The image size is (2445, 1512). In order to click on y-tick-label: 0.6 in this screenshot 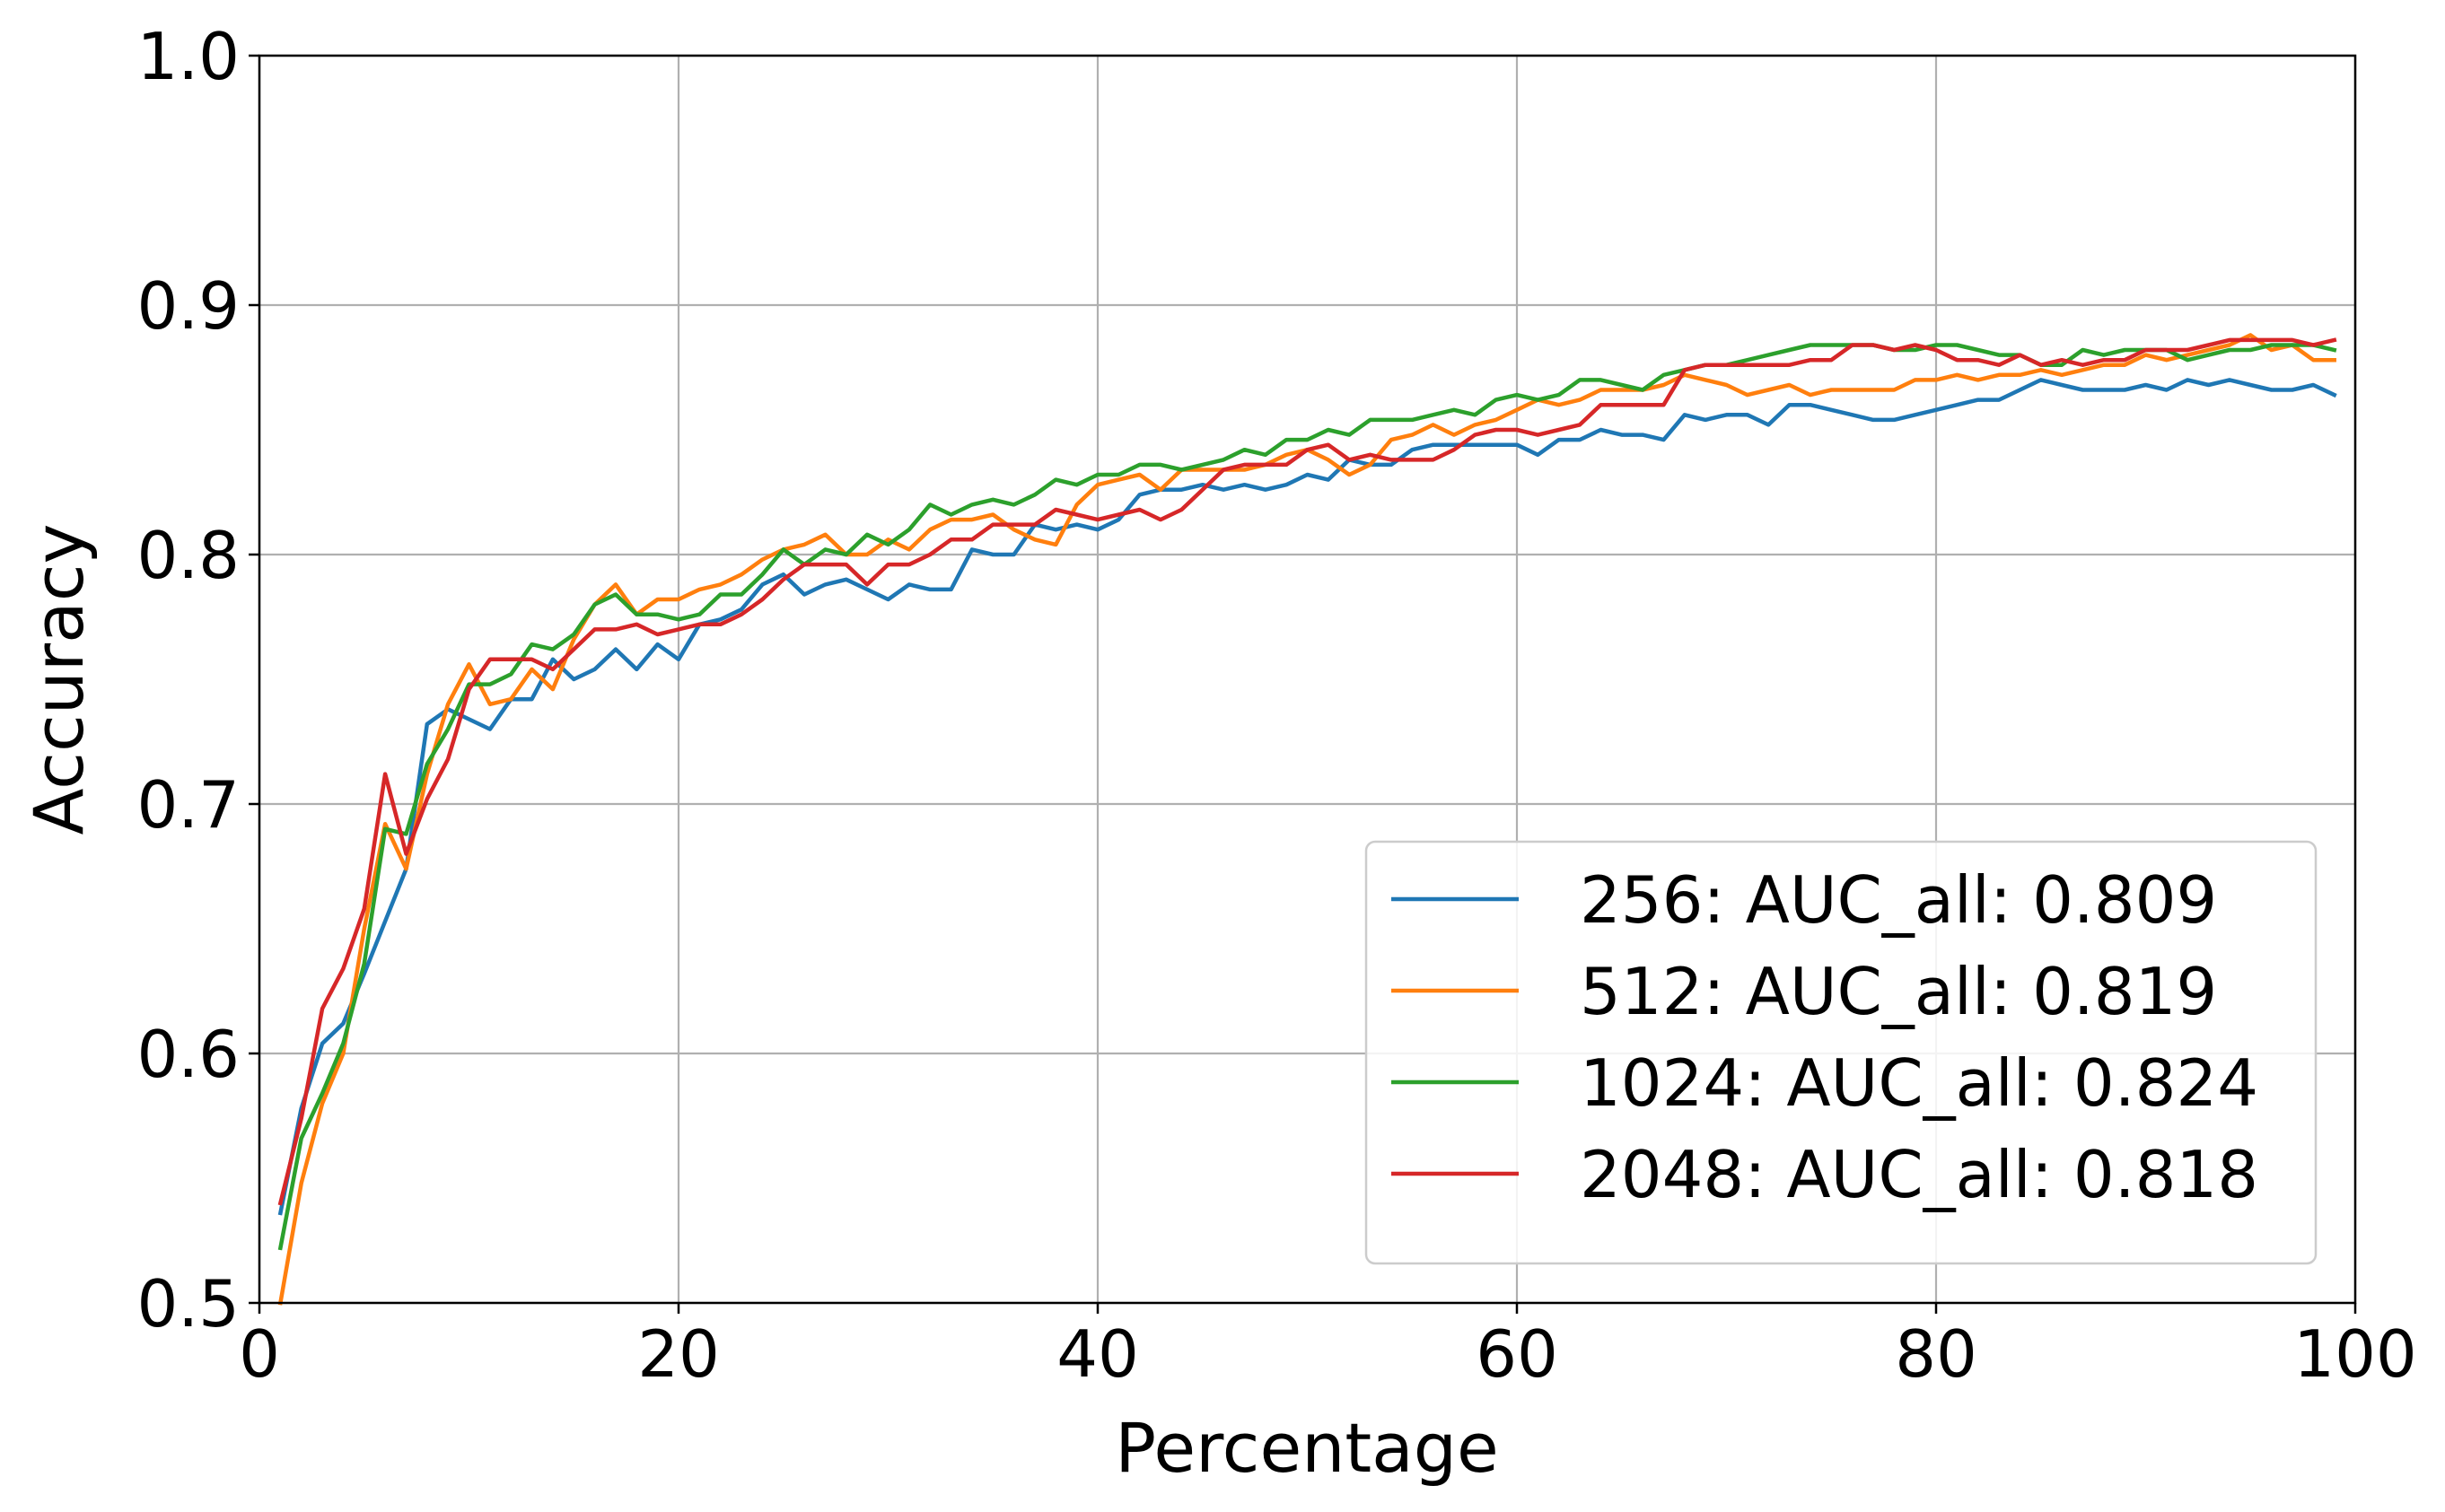, I will do `click(188, 1054)`.